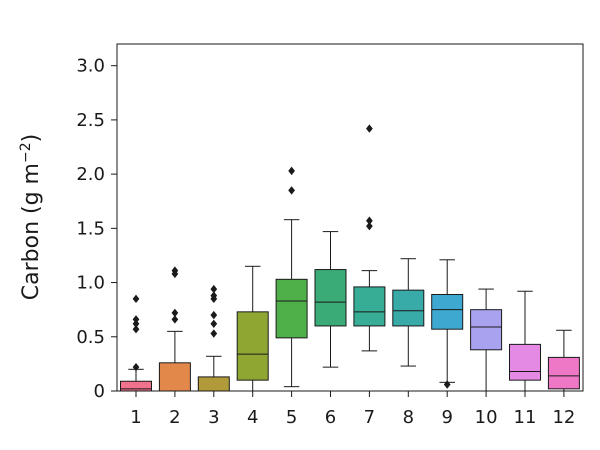  What do you see at coordinates (26, 152) in the screenshot?
I see `y-axis-title-superscript: −2` at bounding box center [26, 152].